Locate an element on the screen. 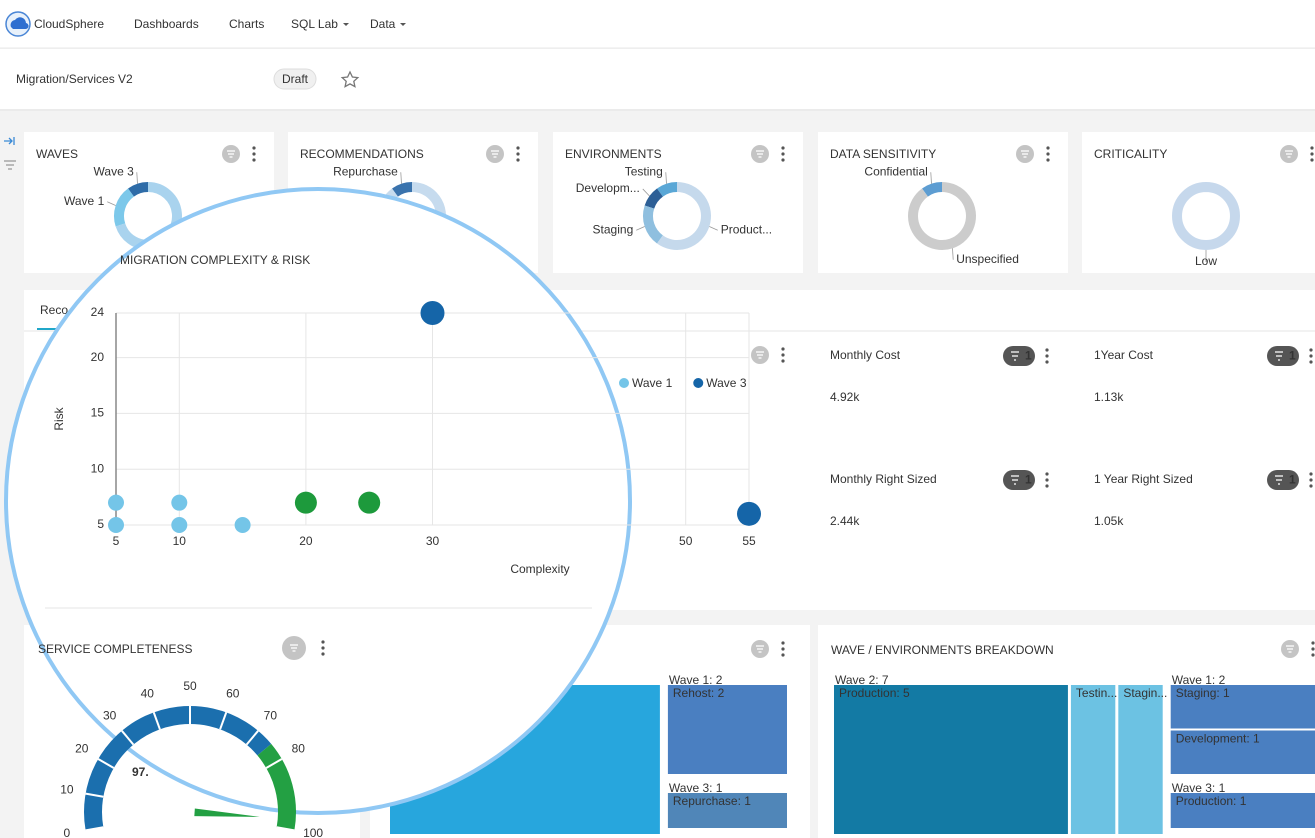 The image size is (1315, 838). gauge-tick-label: 100 is located at coordinates (313, 832).